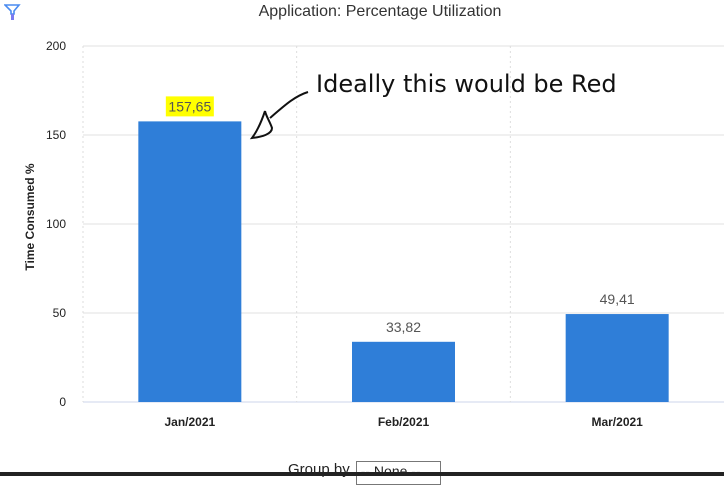  I want to click on label-highlight, so click(189, 106).